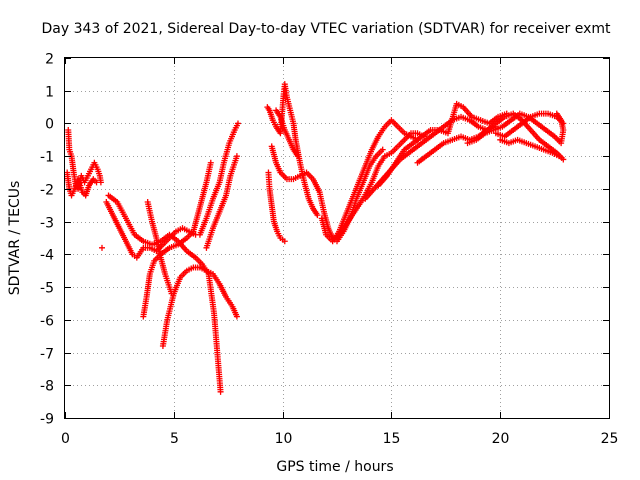 The width and height of the screenshot is (640, 480). What do you see at coordinates (610, 439) in the screenshot?
I see `x-tick-label: 25` at bounding box center [610, 439].